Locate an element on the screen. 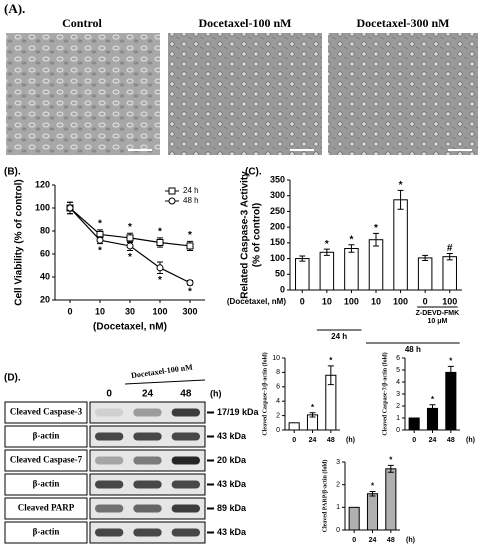 The height and width of the screenshot is (550, 480). y-tick-label: 80 is located at coordinates (45, 230).